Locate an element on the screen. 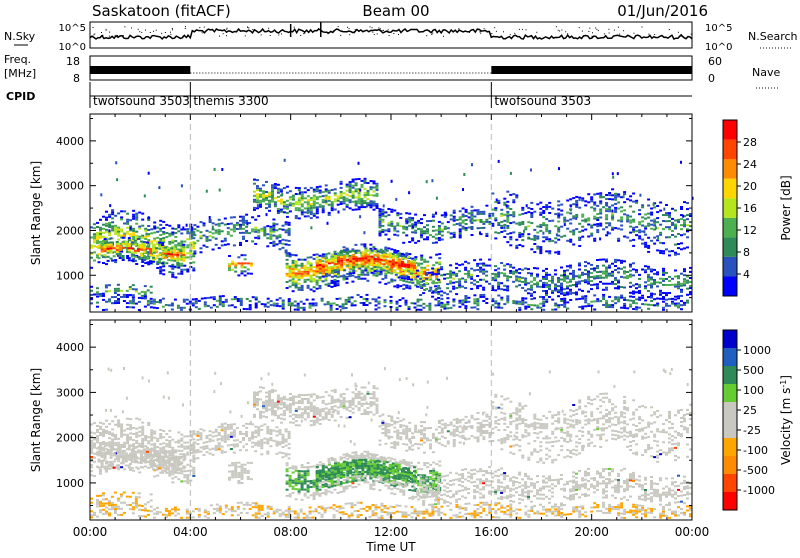  y-tick-label: 1000 is located at coordinates (70, 275).